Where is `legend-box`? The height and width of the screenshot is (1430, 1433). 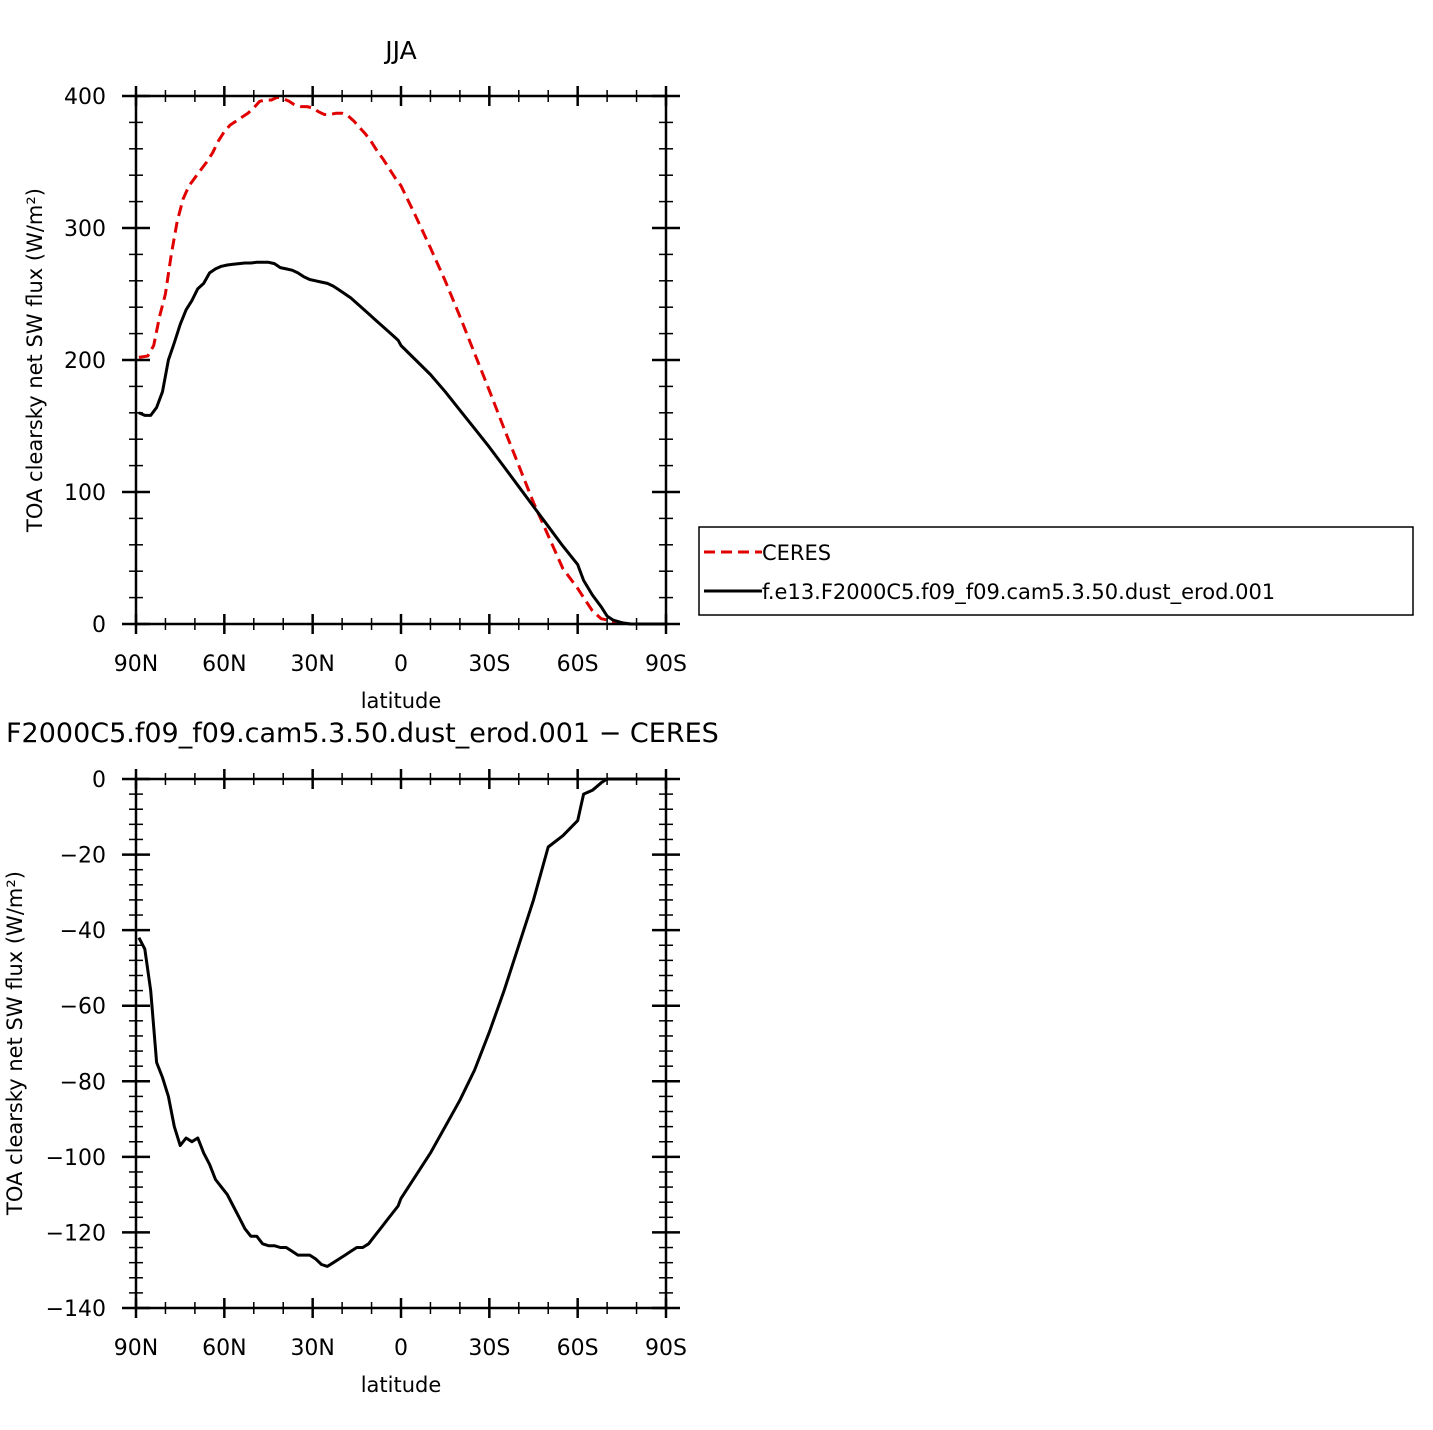 legend-box is located at coordinates (1056, 571).